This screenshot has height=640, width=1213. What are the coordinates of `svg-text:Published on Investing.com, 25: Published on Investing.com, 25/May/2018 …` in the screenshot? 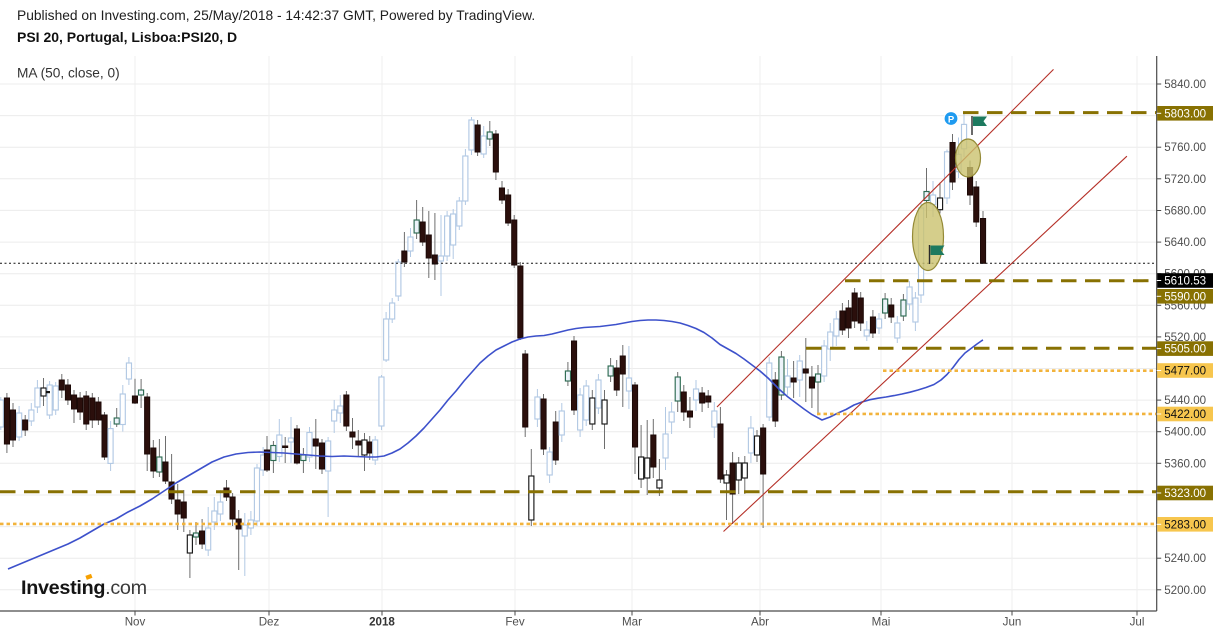 It's located at (276, 15).